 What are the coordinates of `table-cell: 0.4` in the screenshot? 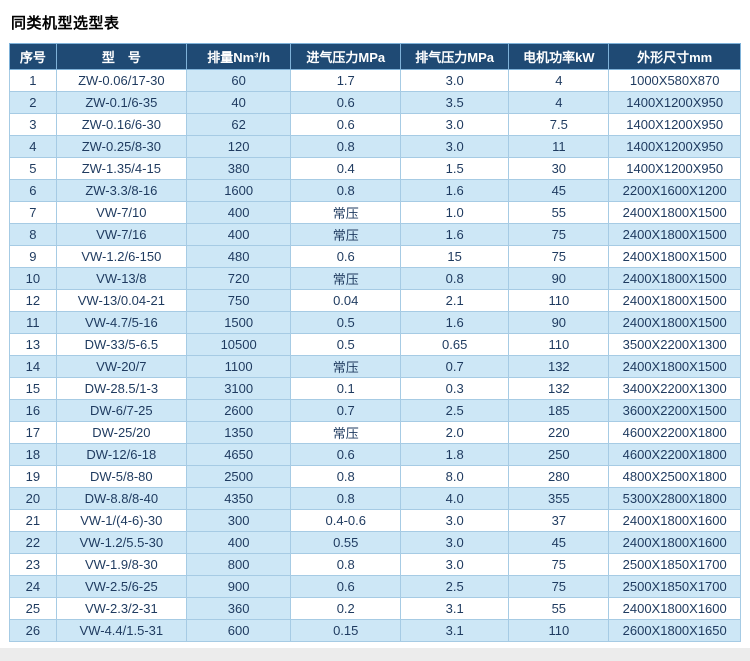 It's located at (346, 168).